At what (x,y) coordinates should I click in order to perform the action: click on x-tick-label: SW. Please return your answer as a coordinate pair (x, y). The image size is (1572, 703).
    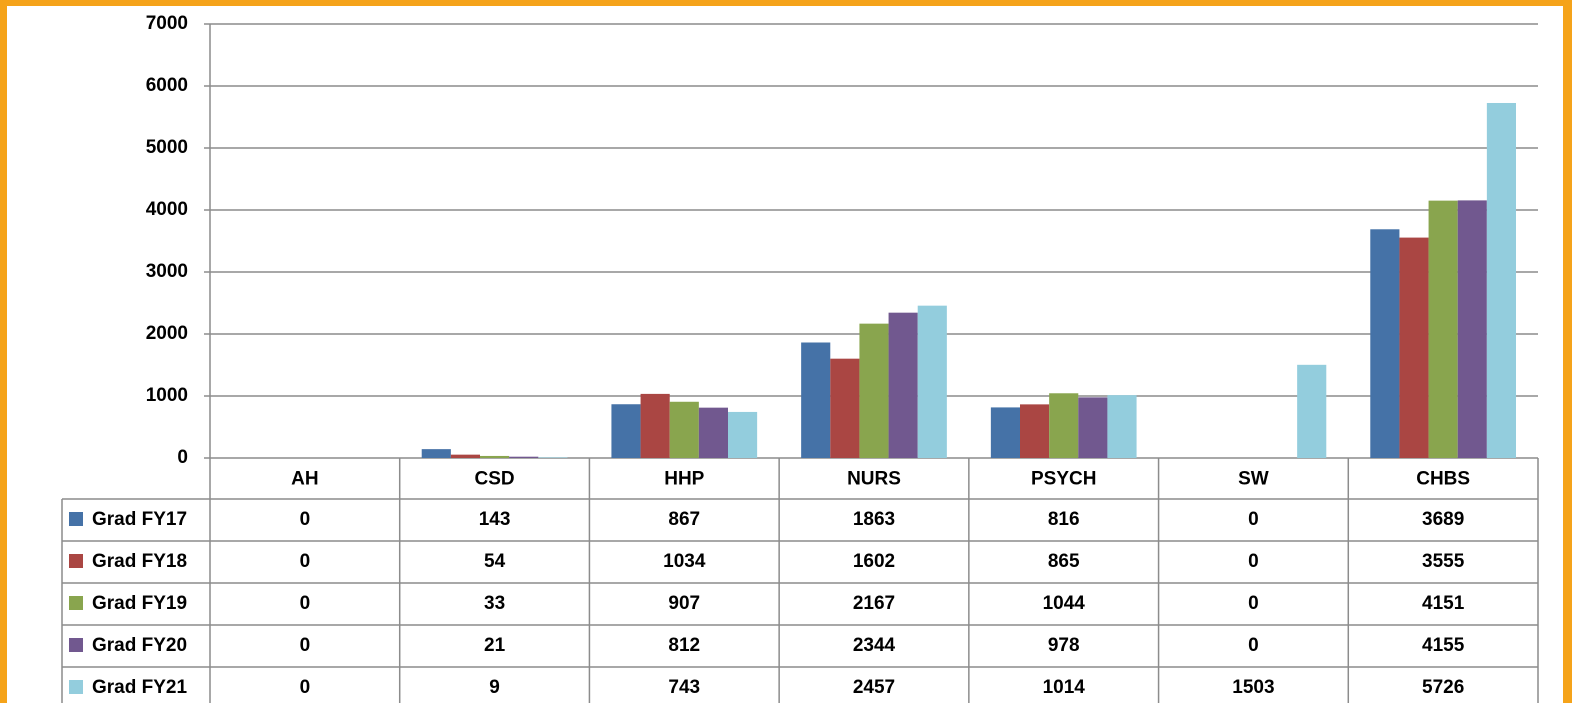
    Looking at the image, I should click on (1253, 479).